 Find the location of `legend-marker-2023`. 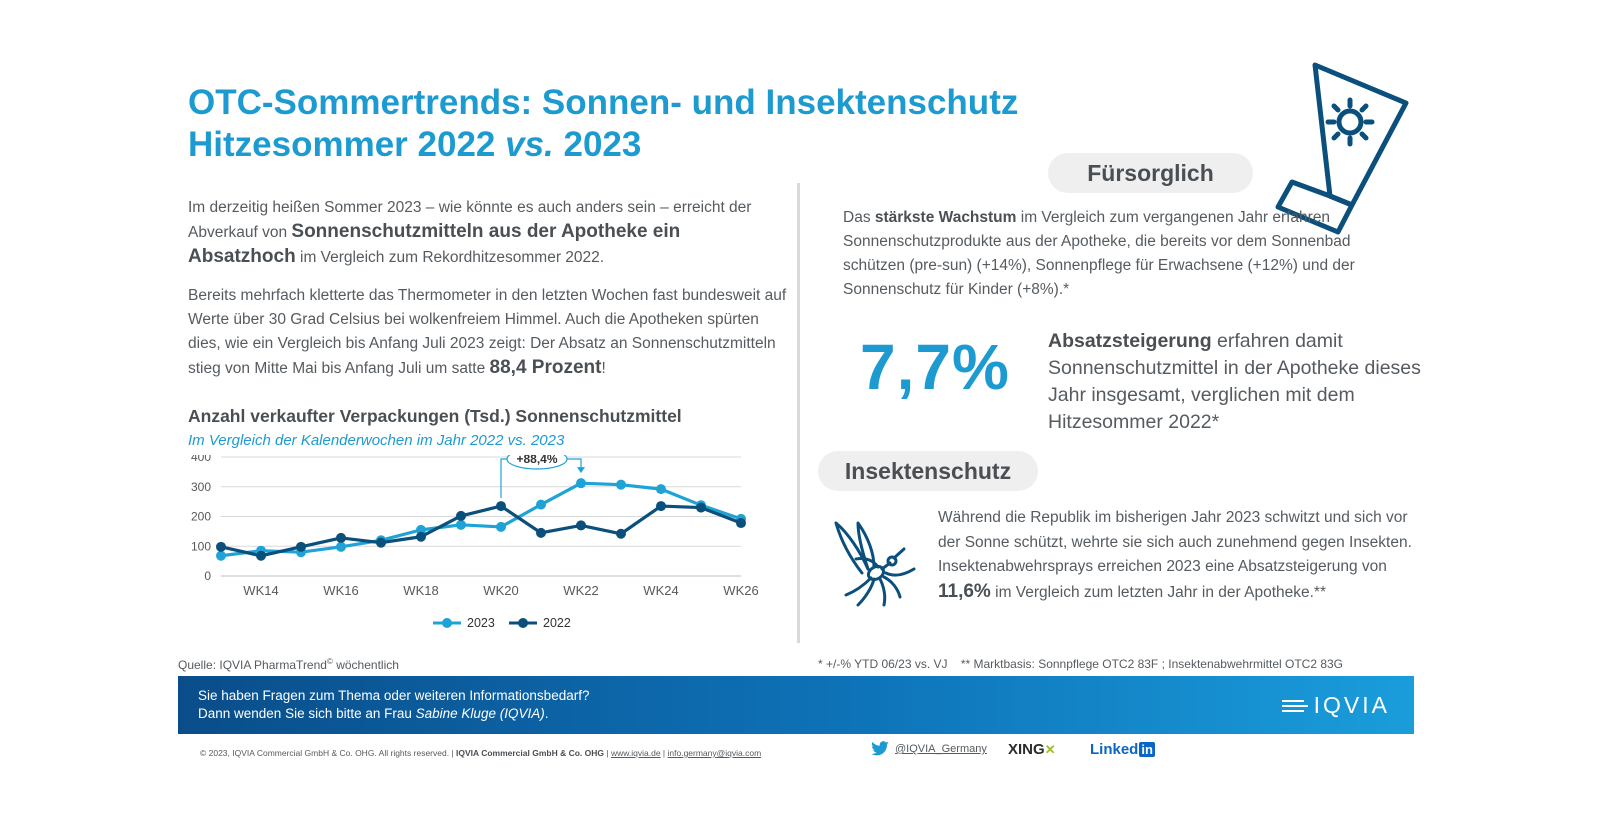

legend-marker-2023 is located at coordinates (447, 623).